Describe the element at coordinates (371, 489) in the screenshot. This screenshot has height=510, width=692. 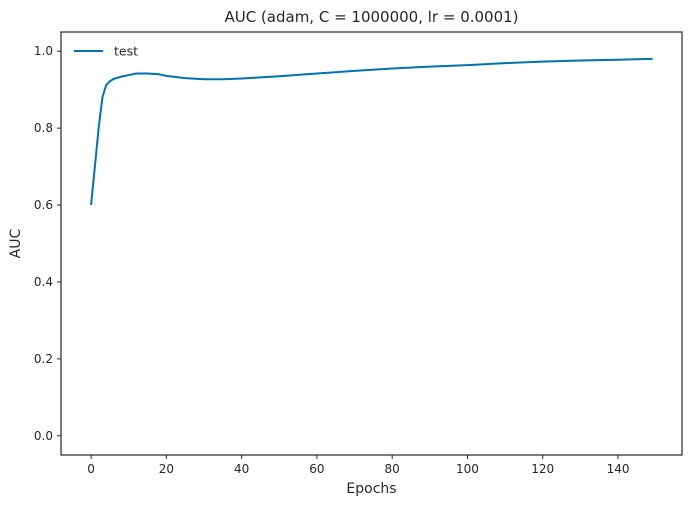
I see `x-axis-label: Epochs` at that location.